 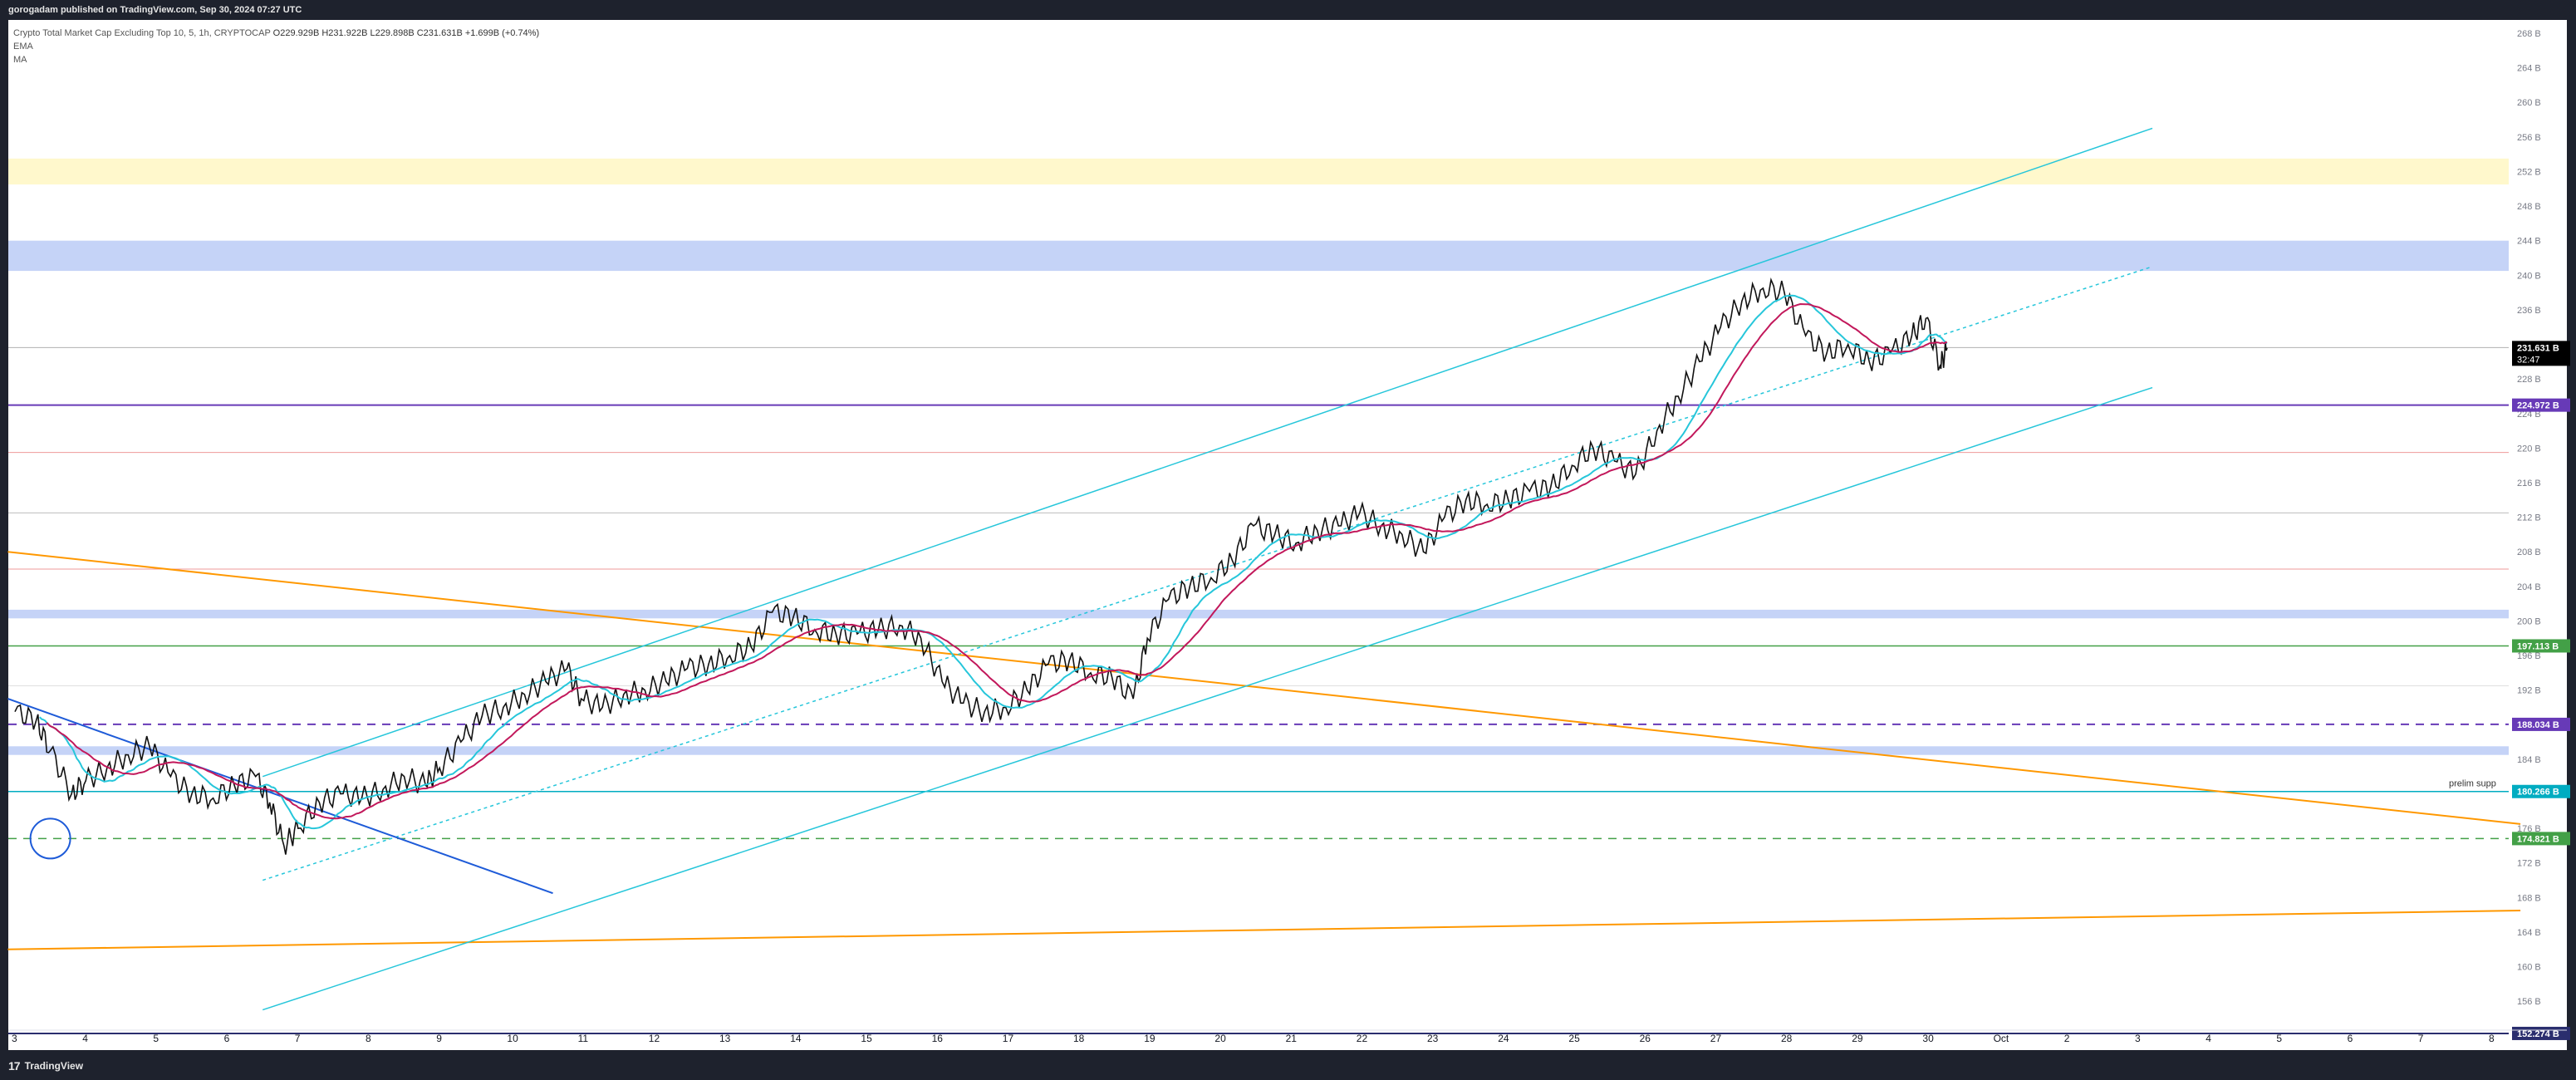 I want to click on y-tick-label: 236 B, so click(x=2529, y=311).